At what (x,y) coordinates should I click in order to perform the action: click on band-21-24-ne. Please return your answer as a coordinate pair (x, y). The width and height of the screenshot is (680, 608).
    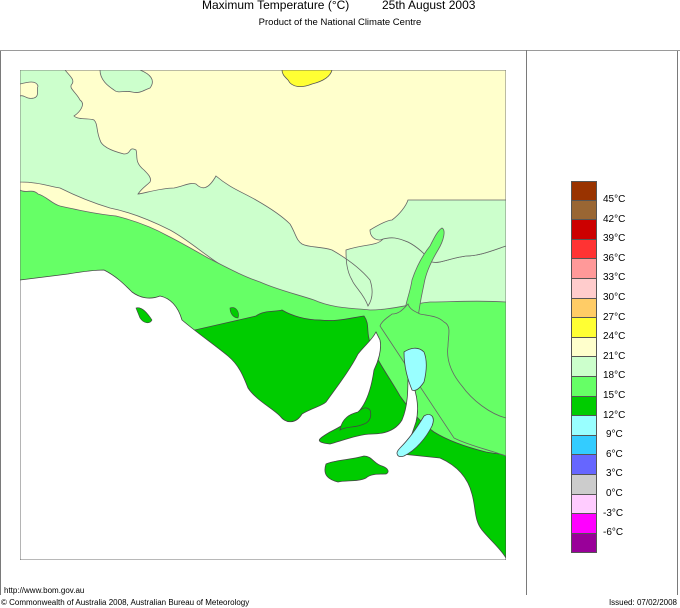
    Looking at the image, I should click on (437, 231).